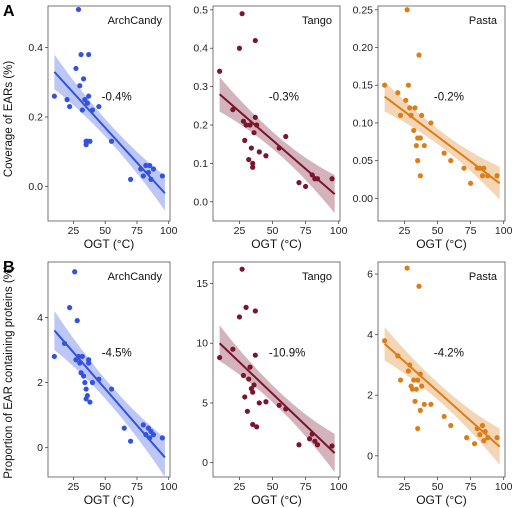  What do you see at coordinates (449, 98) in the screenshot?
I see `slope-annotation: -0.2%` at bounding box center [449, 98].